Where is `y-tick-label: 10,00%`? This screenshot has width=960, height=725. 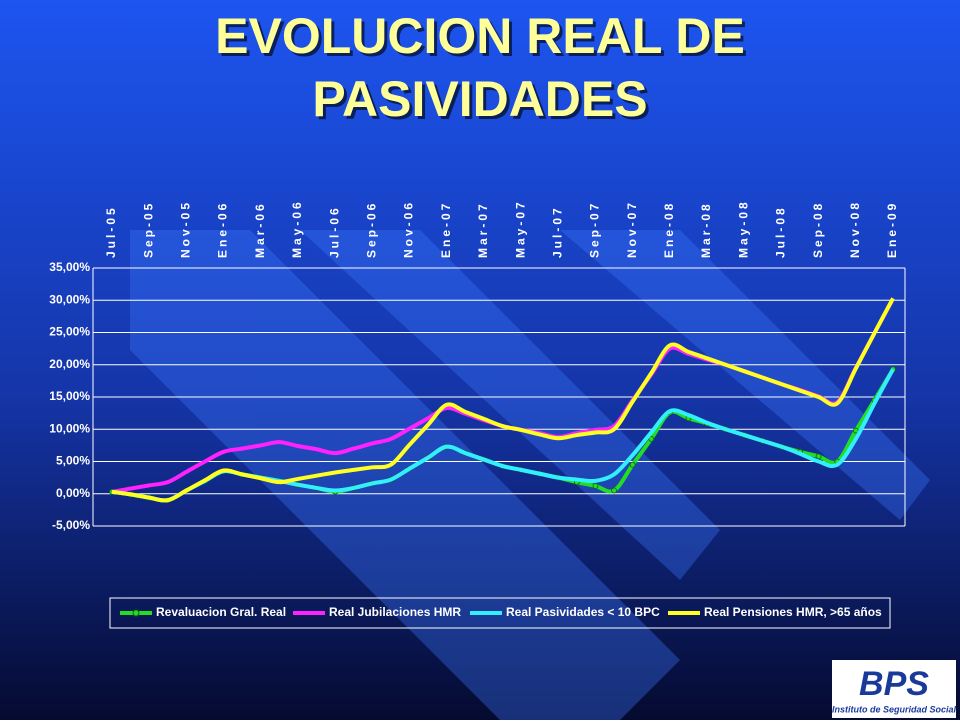 y-tick-label: 10,00% is located at coordinates (69, 428).